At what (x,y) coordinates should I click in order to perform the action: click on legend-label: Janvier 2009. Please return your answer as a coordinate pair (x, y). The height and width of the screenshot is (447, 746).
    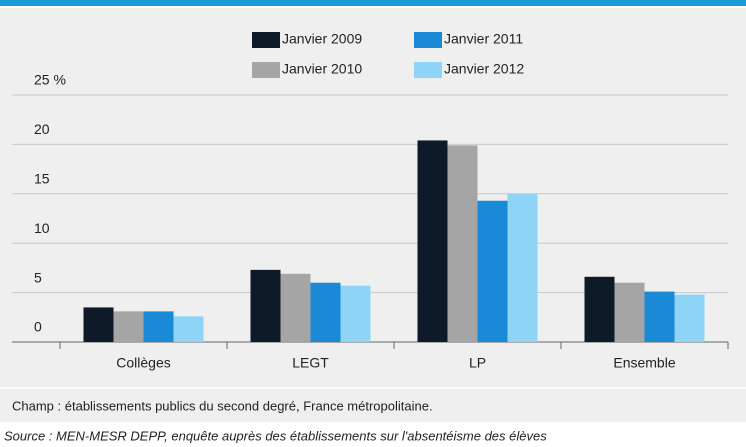
    Looking at the image, I should click on (322, 39).